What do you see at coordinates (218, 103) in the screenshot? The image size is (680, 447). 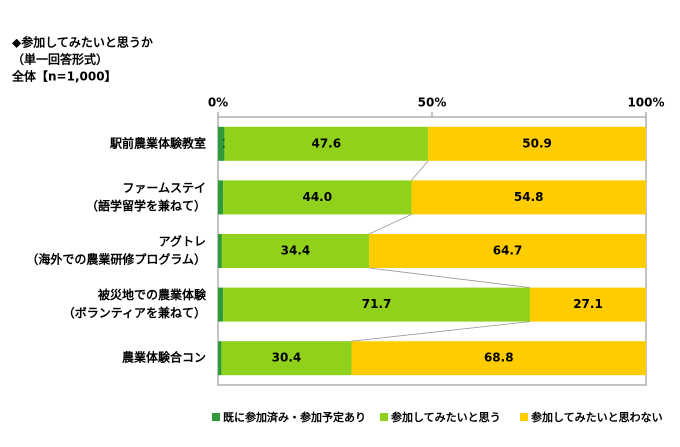 I see `x-tick-label: 0%` at bounding box center [218, 103].